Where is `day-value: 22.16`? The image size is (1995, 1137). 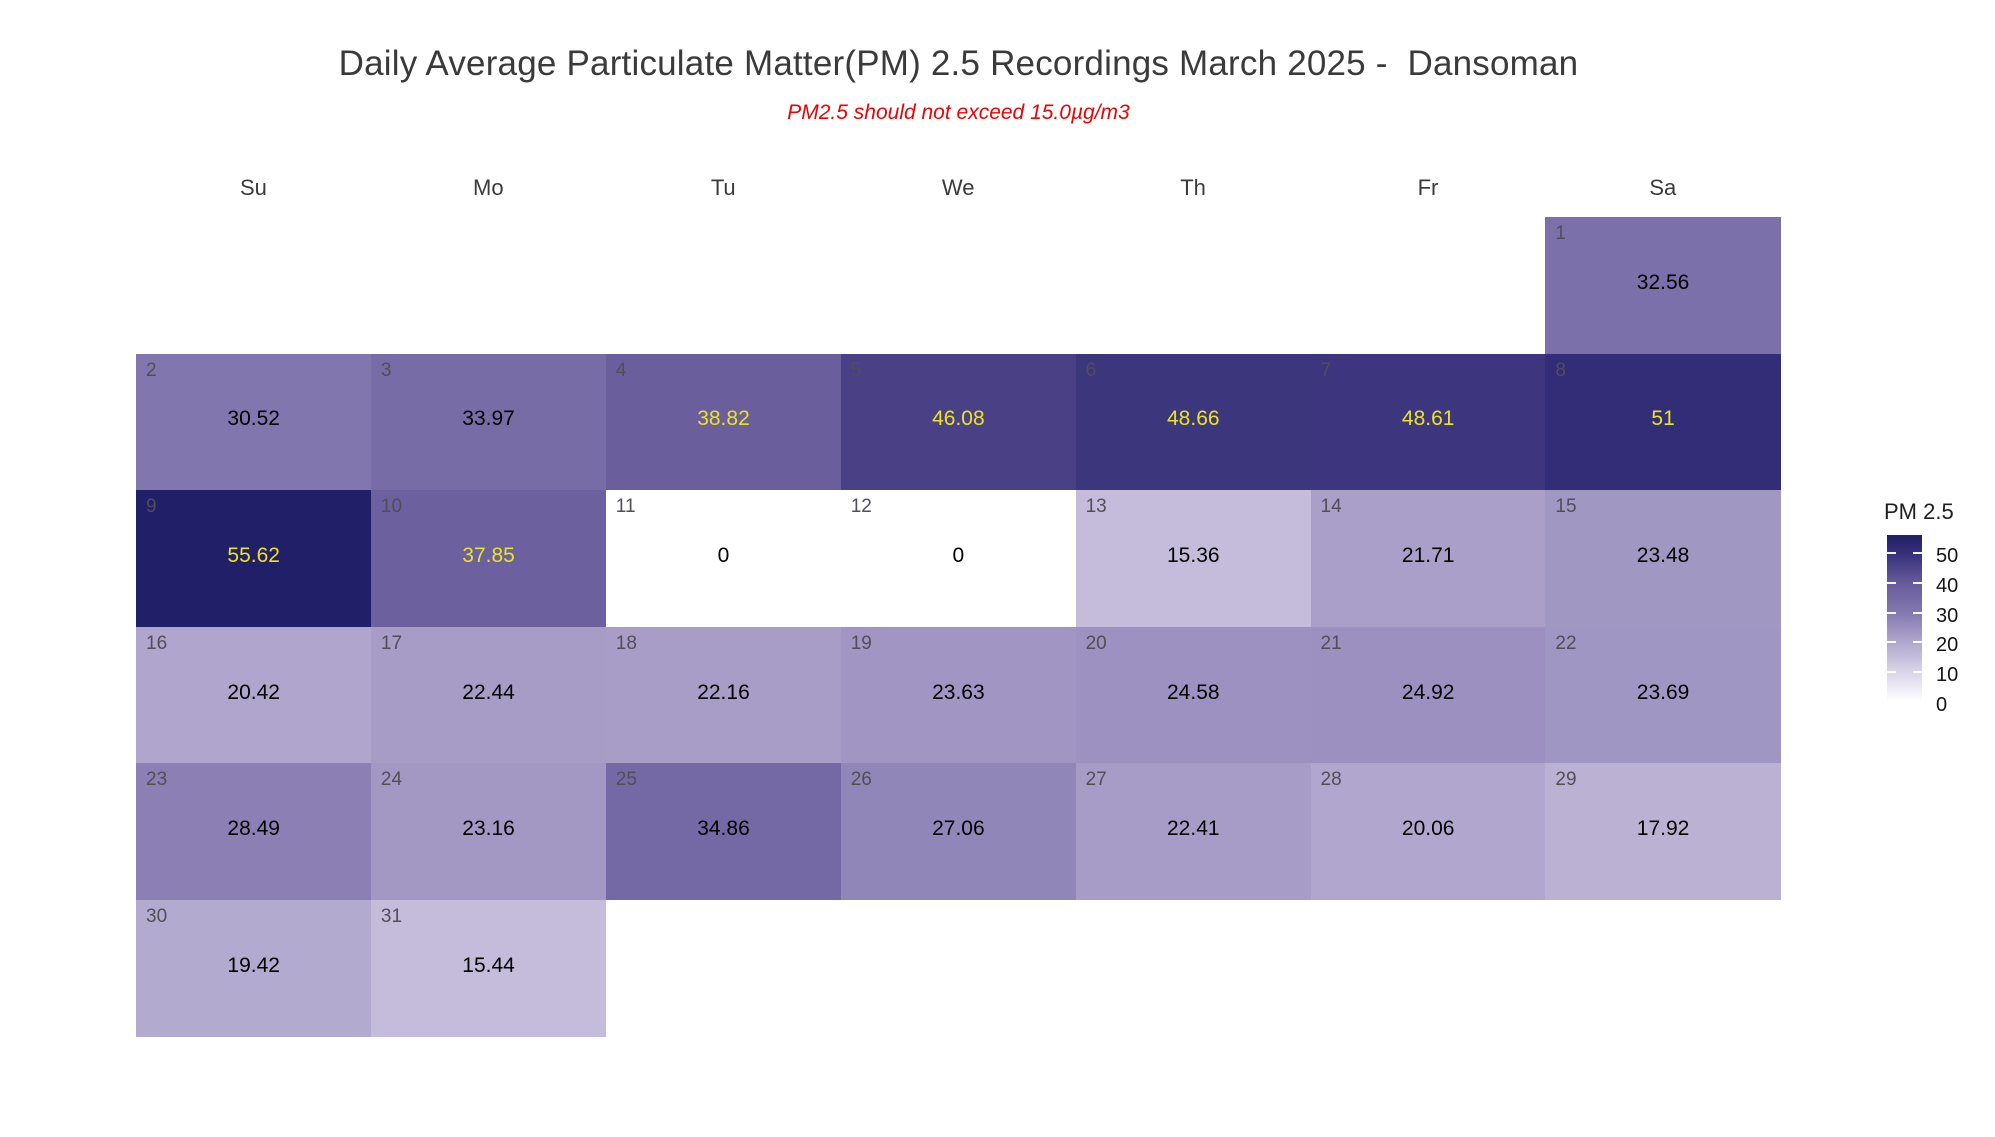
day-value: 22.16 is located at coordinates (723, 692).